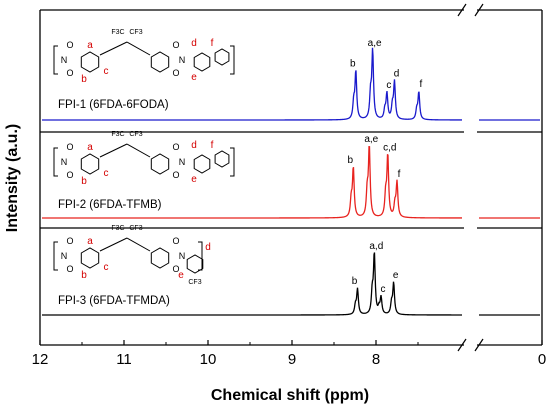 Image resolution: width=550 pixels, height=409 pixels. I want to click on x-tick-label: 0, so click(542, 359).